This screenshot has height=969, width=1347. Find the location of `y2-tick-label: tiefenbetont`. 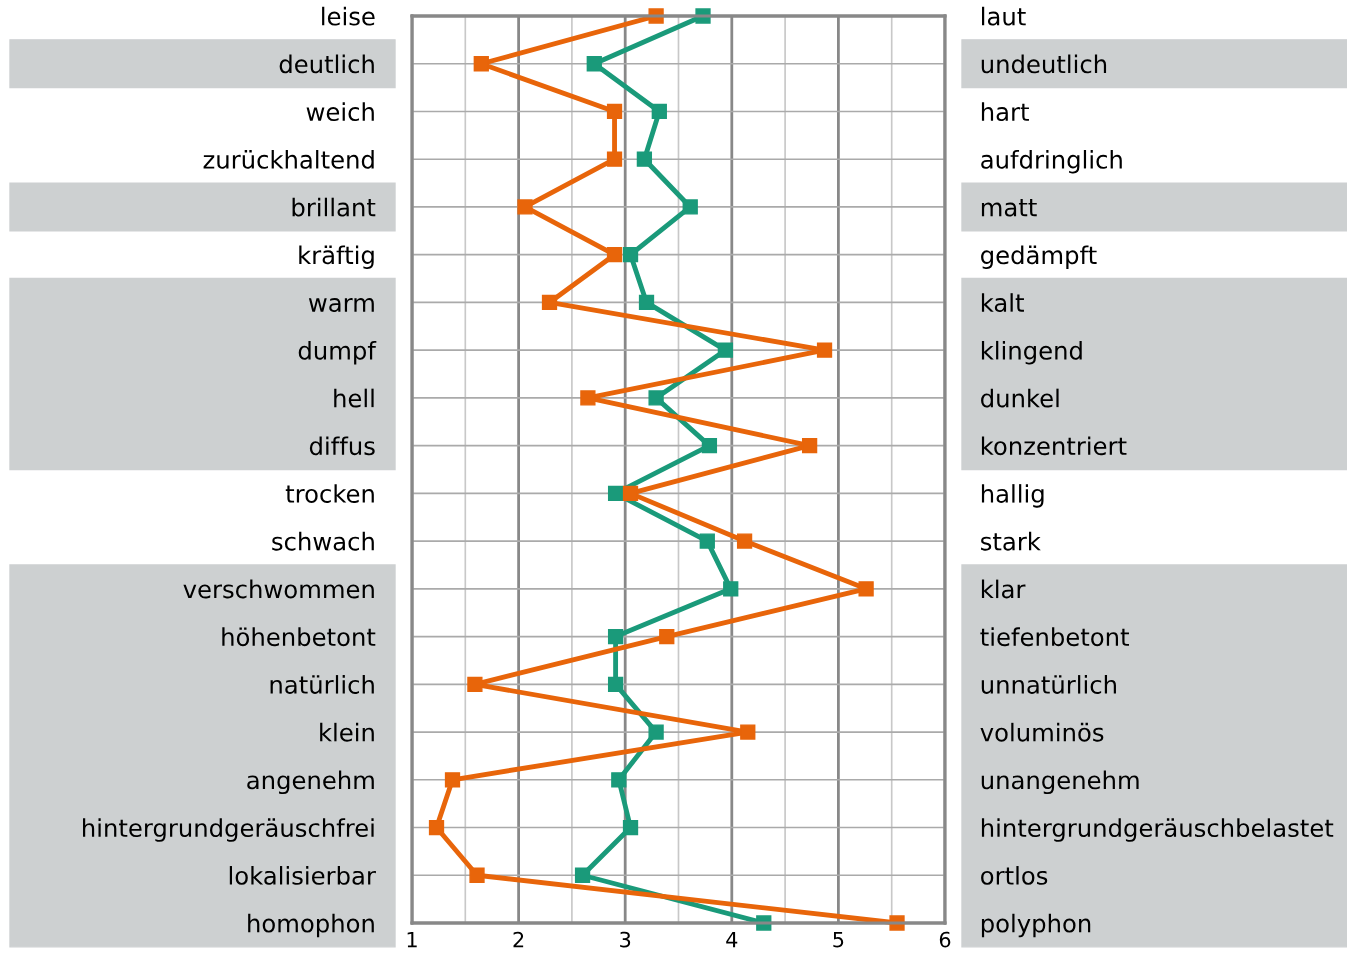

y2-tick-label: tiefenbetont is located at coordinates (1055, 637).